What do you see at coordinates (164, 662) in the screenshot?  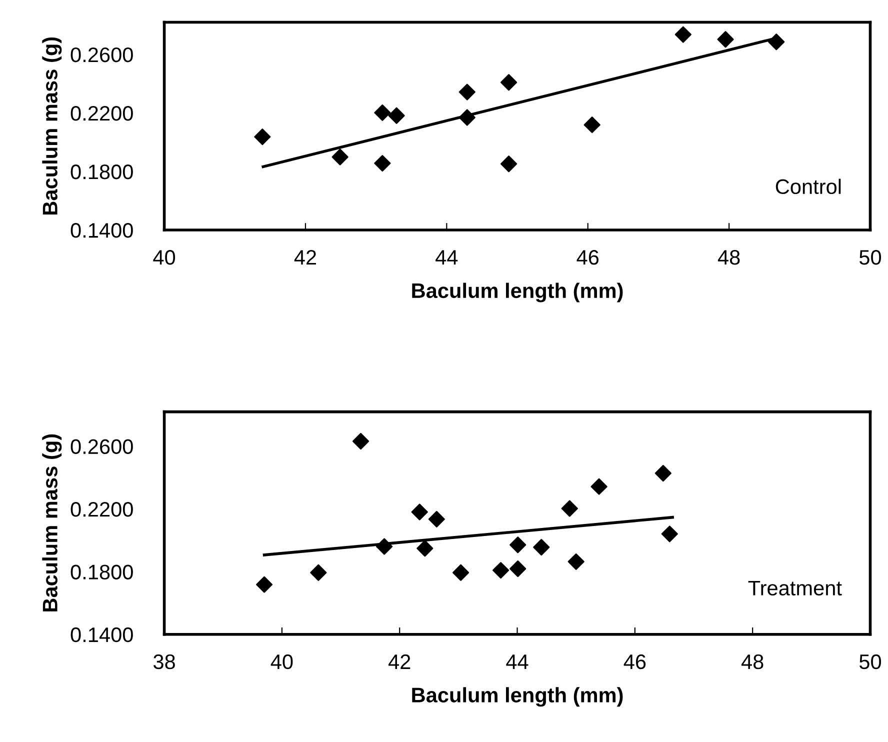 I see `x-tick-label: 38` at bounding box center [164, 662].